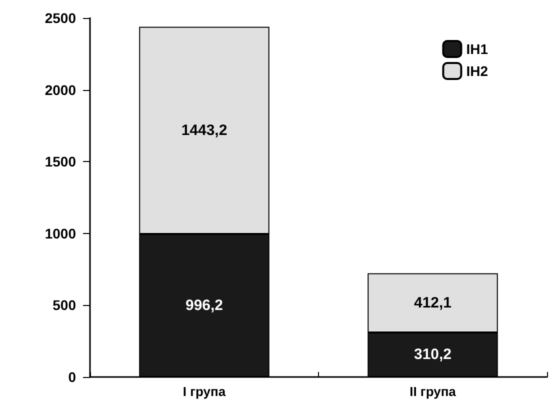 The height and width of the screenshot is (405, 553). I want to click on y-tick-label: 2000, so click(60, 90).